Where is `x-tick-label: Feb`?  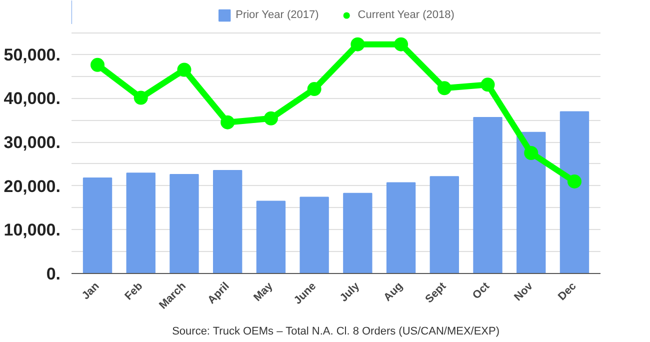 x-tick-label: Feb is located at coordinates (134, 291).